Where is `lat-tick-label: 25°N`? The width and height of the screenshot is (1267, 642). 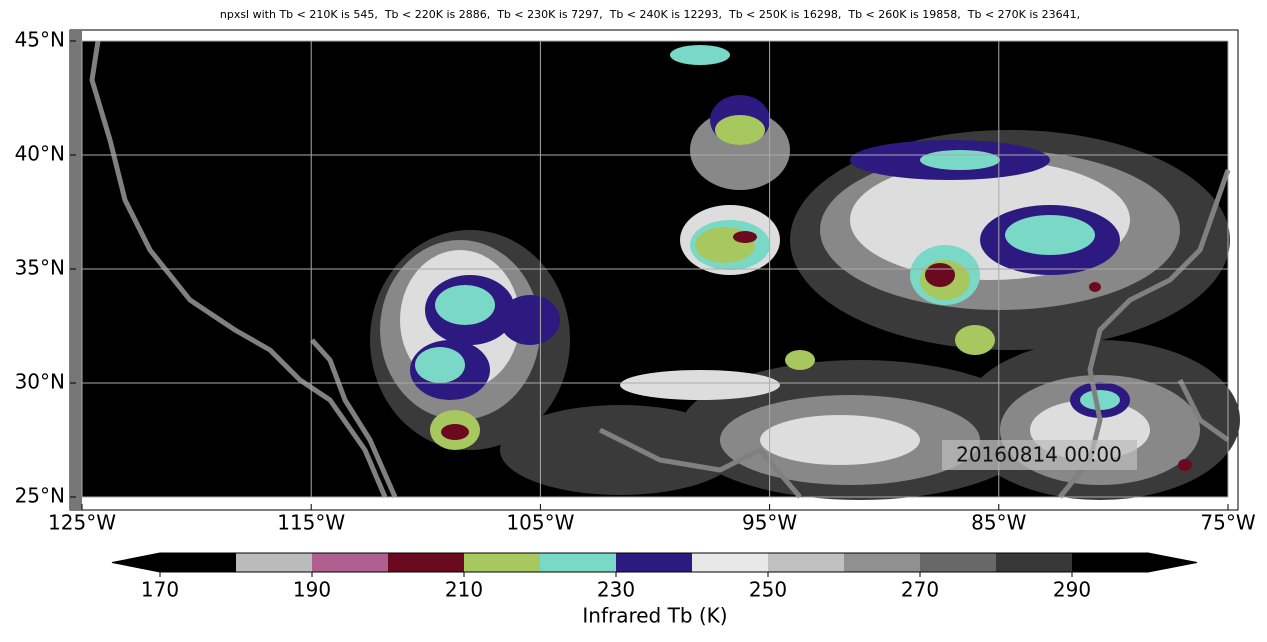
lat-tick-label: 25°N is located at coordinates (40, 496).